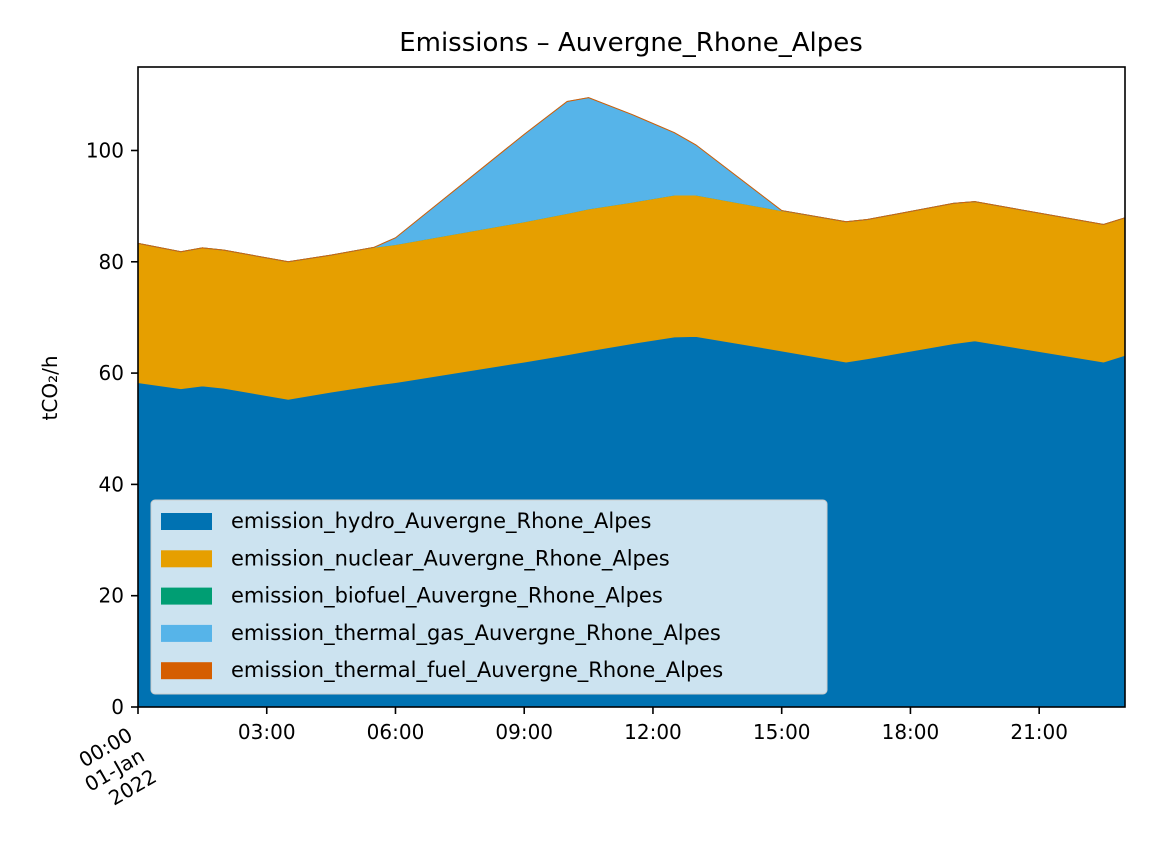  I want to click on legend-label: emission_nuclear_Auvergne_Rhone_Alpes, so click(450, 558).